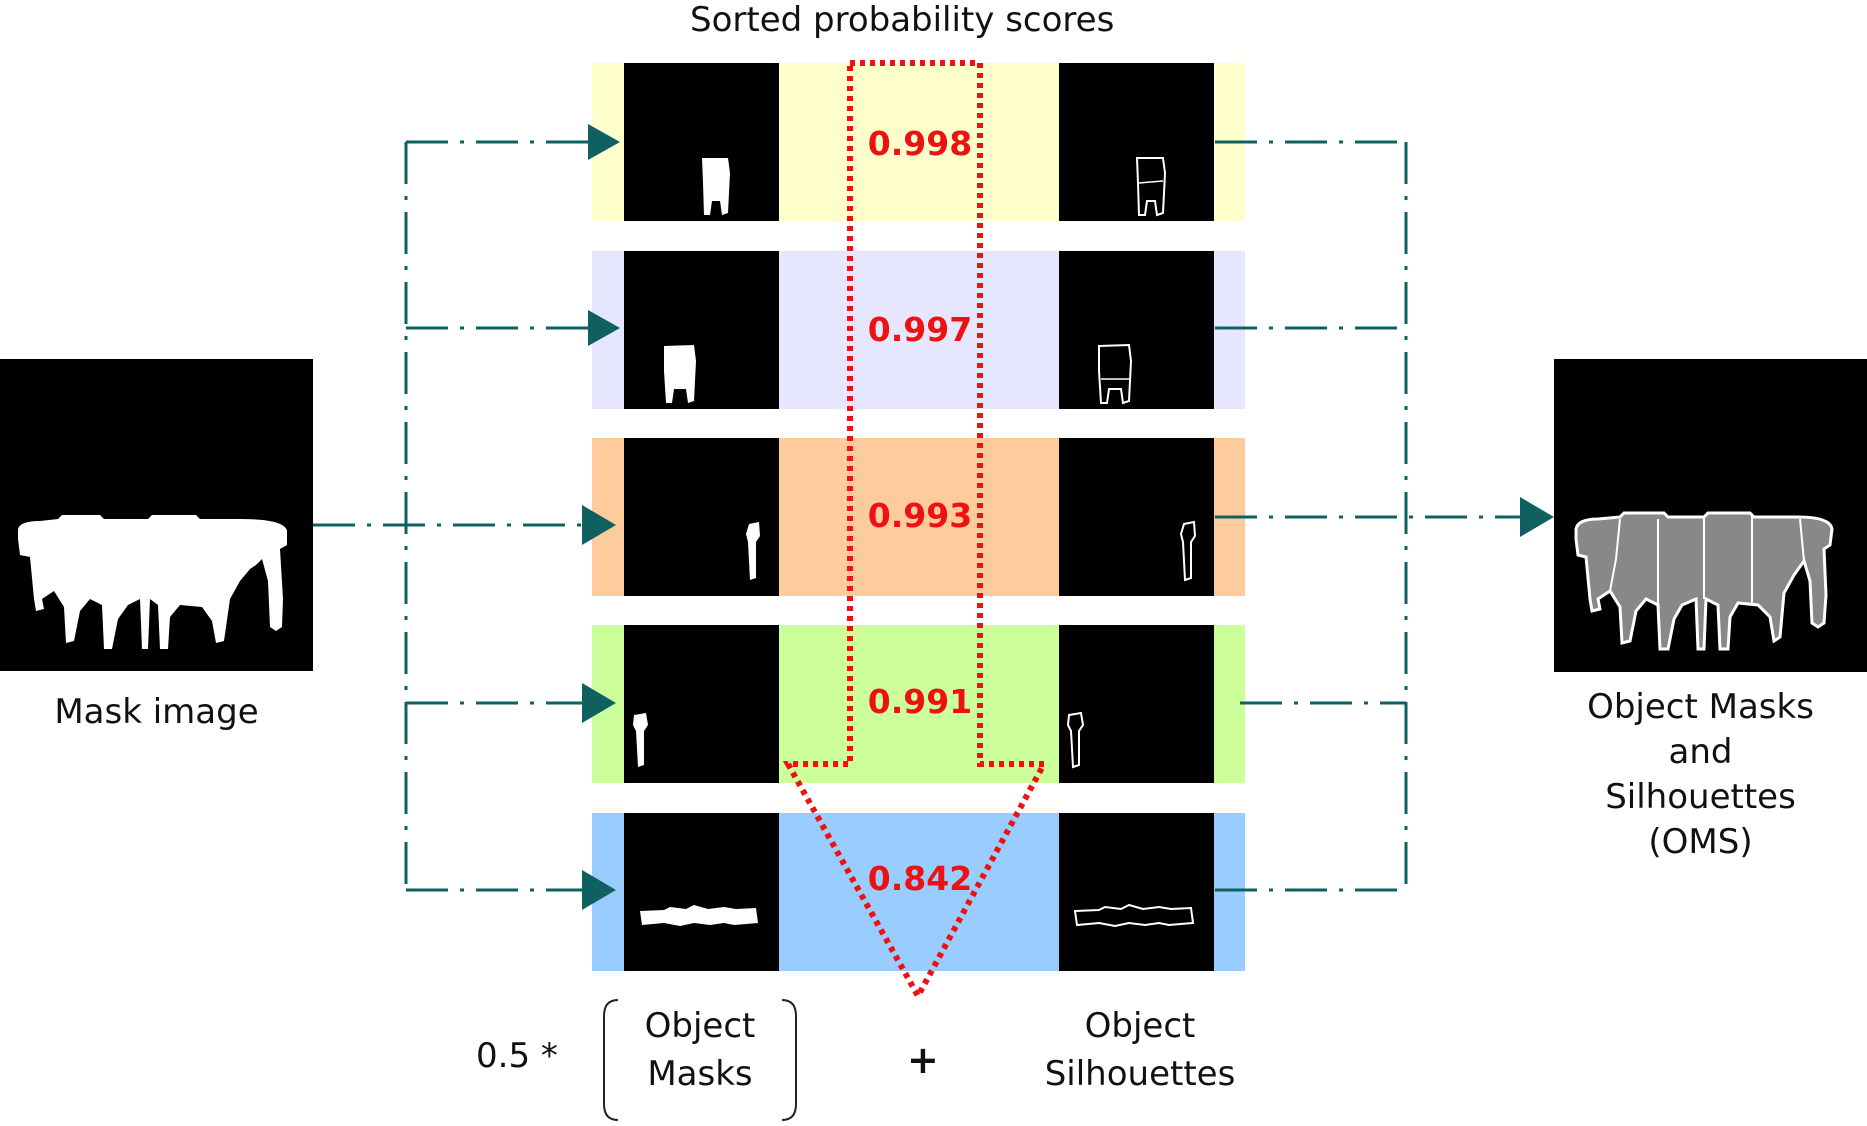 The height and width of the screenshot is (1126, 1867). What do you see at coordinates (1704, 581) in the screenshot?
I see `oms-image-shape` at bounding box center [1704, 581].